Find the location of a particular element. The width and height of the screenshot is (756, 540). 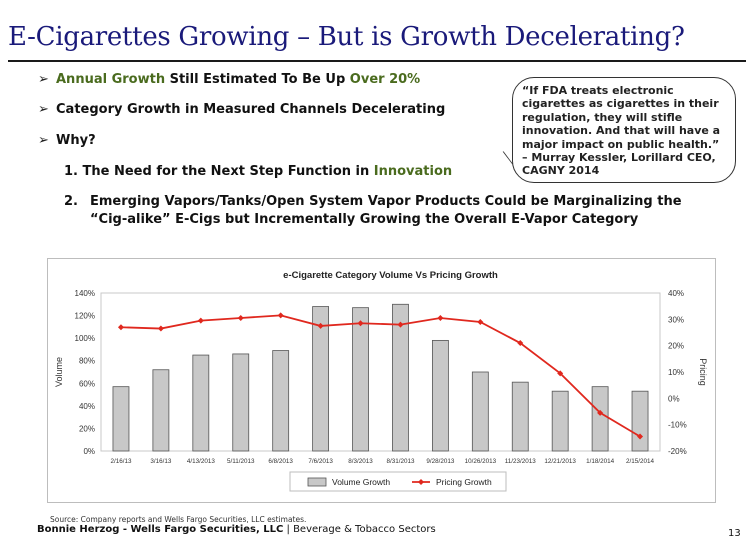

y-tick-label: 140% is located at coordinates (85, 293).